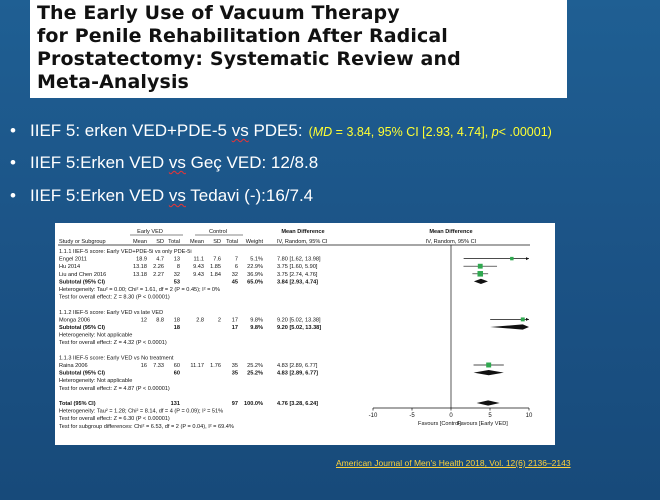 The image size is (660, 500). I want to click on study-cell: 8.8, so click(160, 320).